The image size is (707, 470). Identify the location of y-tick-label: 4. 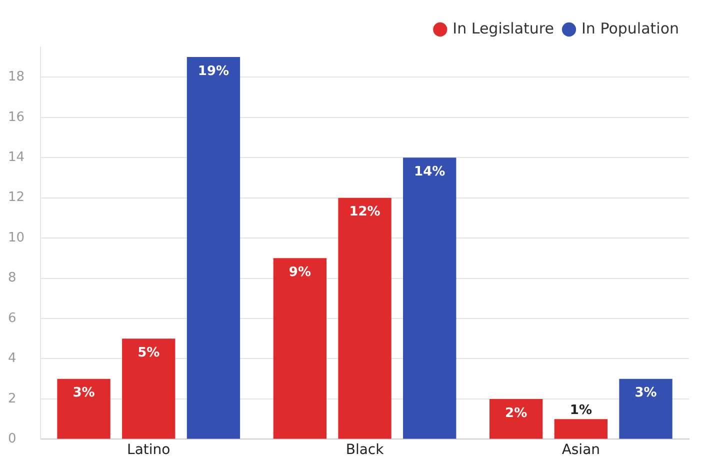
(12, 358).